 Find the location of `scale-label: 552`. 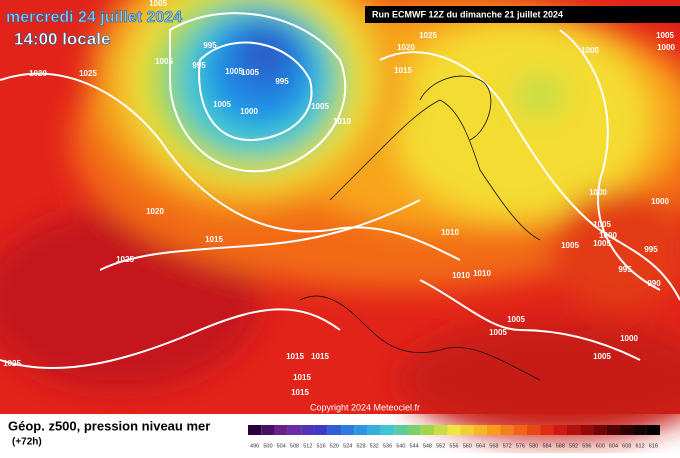

scale-label: 552 is located at coordinates (440, 446).